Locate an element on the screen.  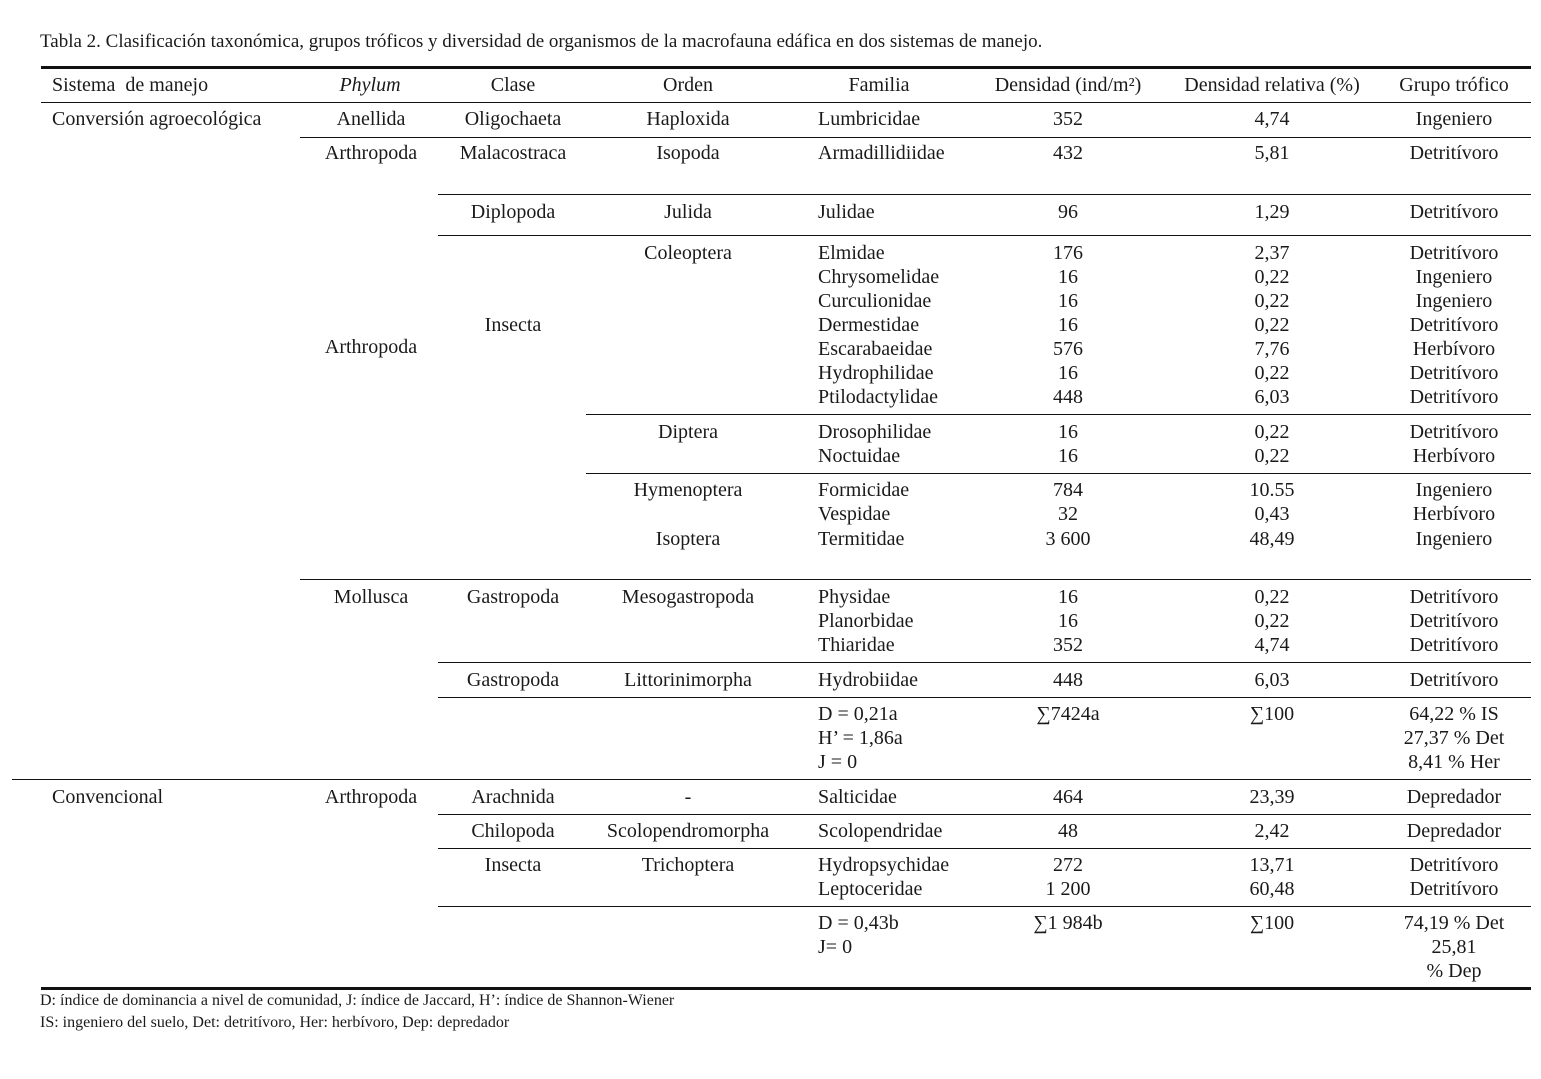
header-familia: Familia is located at coordinates (879, 85).